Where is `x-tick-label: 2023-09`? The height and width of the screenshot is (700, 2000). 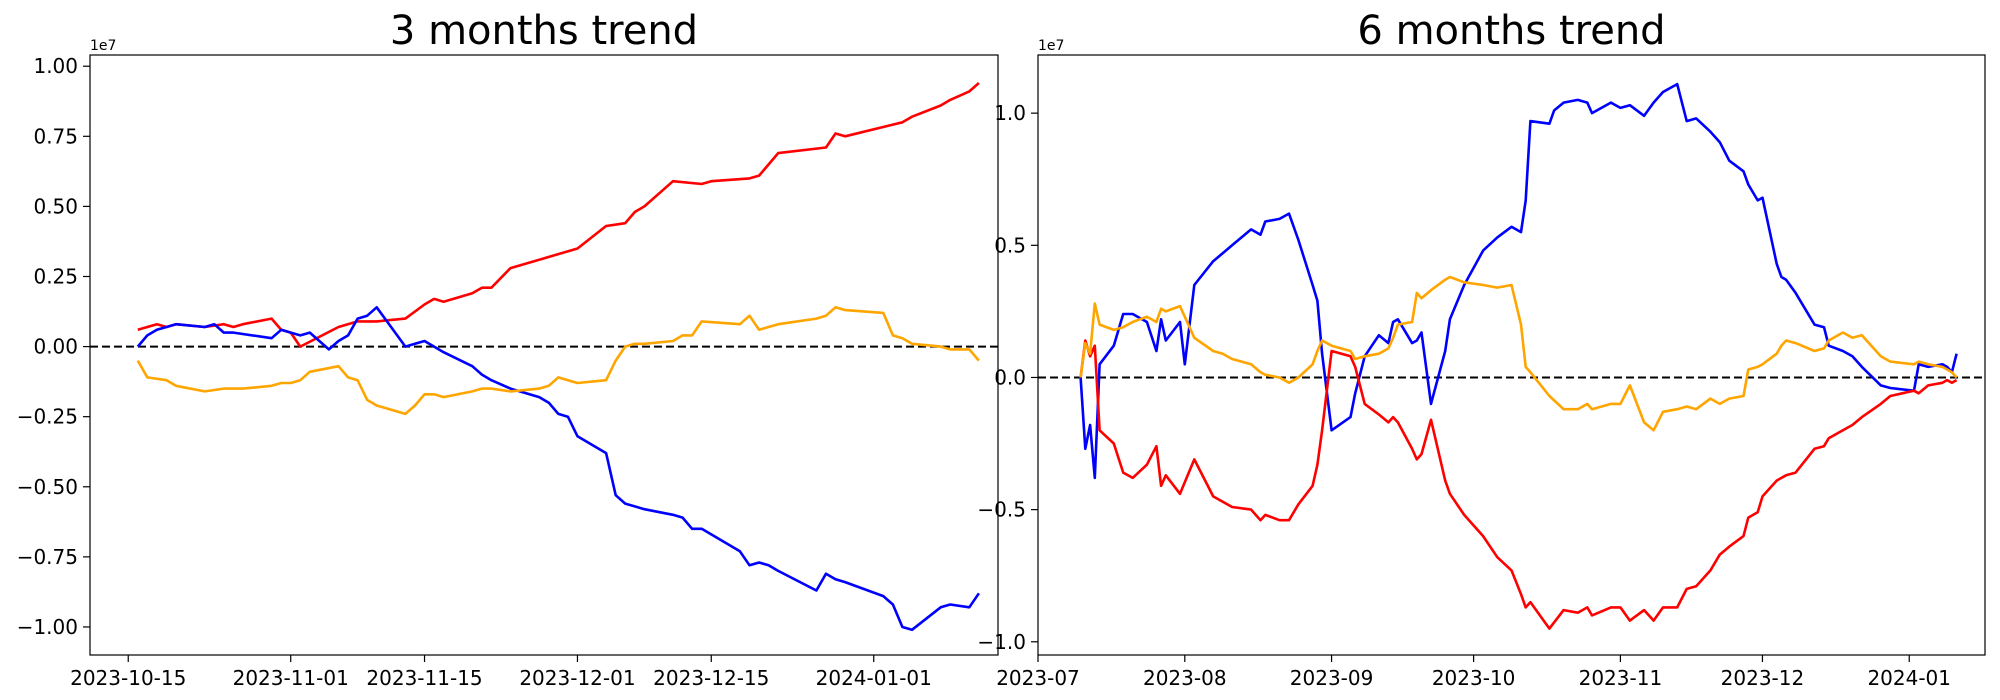 x-tick-label: 2023-09 is located at coordinates (1332, 678).